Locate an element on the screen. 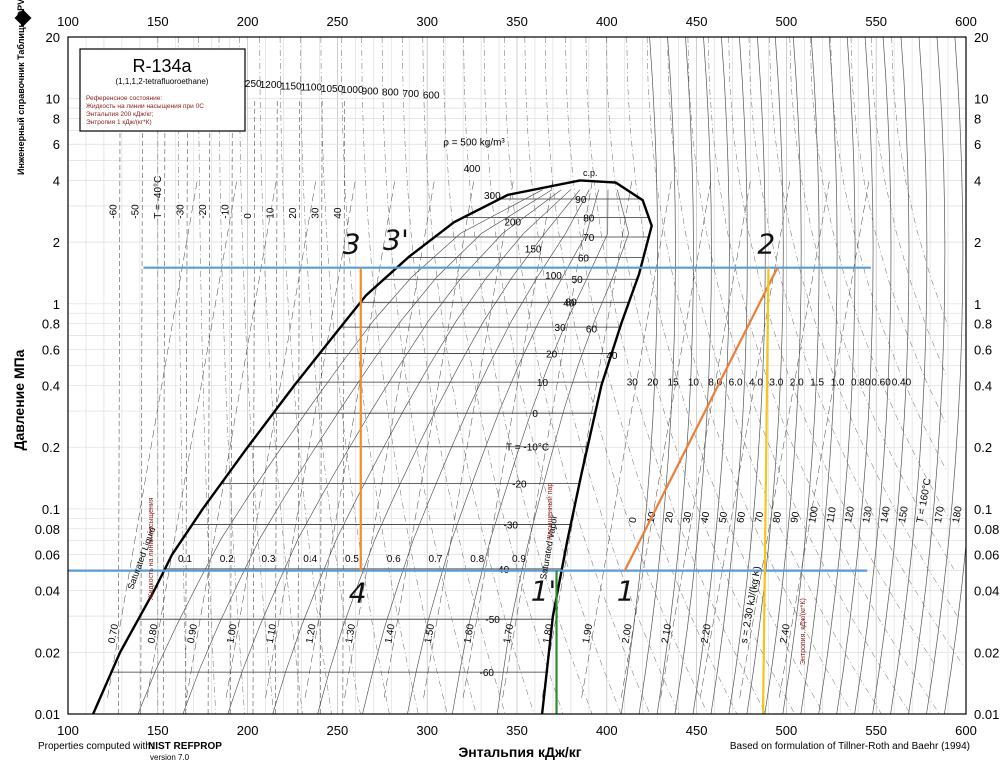 The width and height of the screenshot is (1004, 770). x-tick-label-top: 550 is located at coordinates (876, 21).